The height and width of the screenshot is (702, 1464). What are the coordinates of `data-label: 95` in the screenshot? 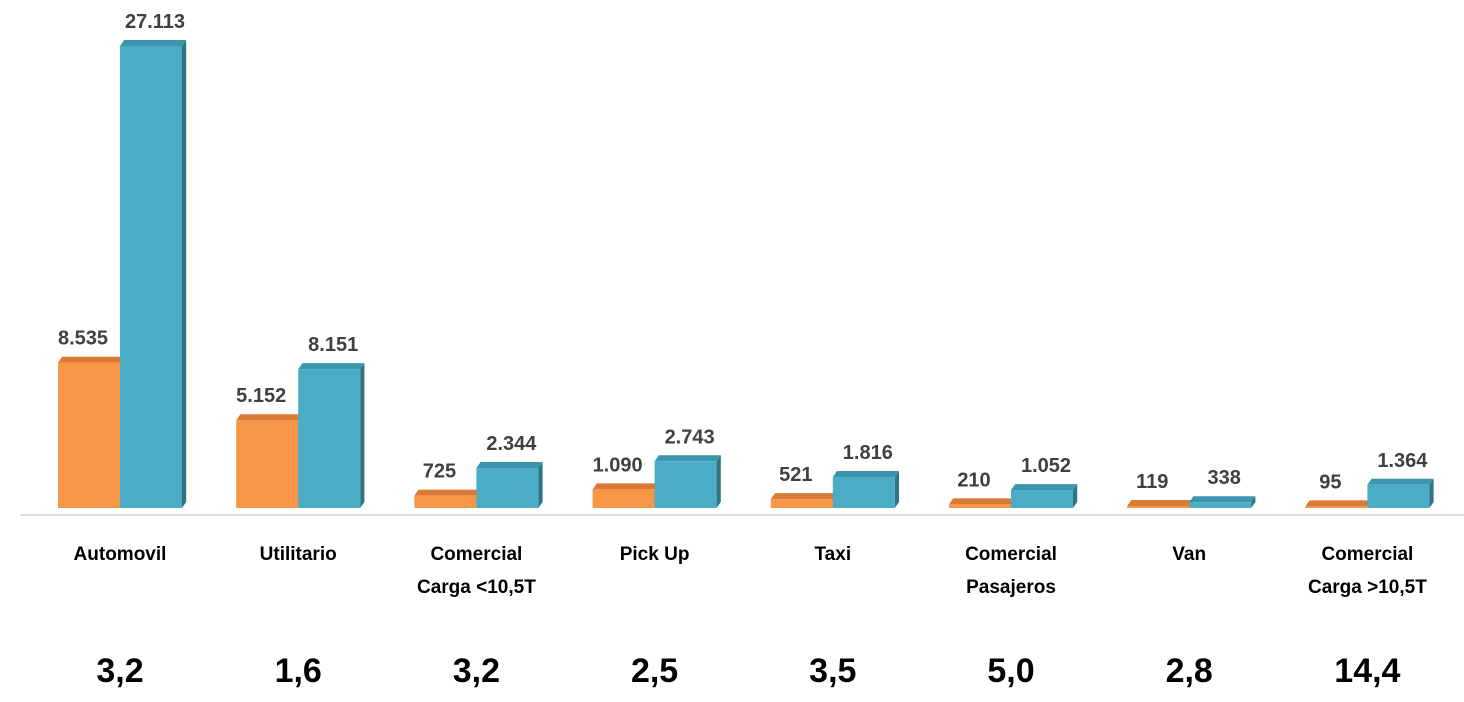 It's located at (1330, 482).